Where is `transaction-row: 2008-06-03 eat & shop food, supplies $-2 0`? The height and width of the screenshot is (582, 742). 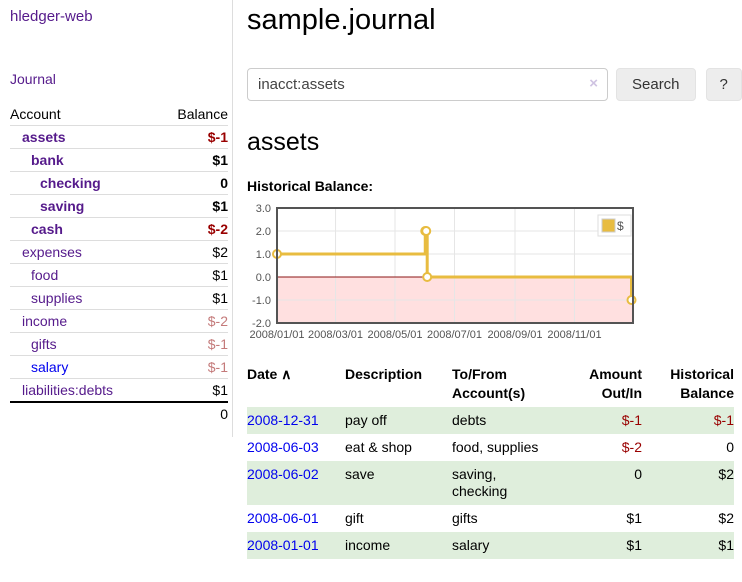 transaction-row: 2008-06-03 eat & shop food, supplies $-2 0 is located at coordinates (490, 447).